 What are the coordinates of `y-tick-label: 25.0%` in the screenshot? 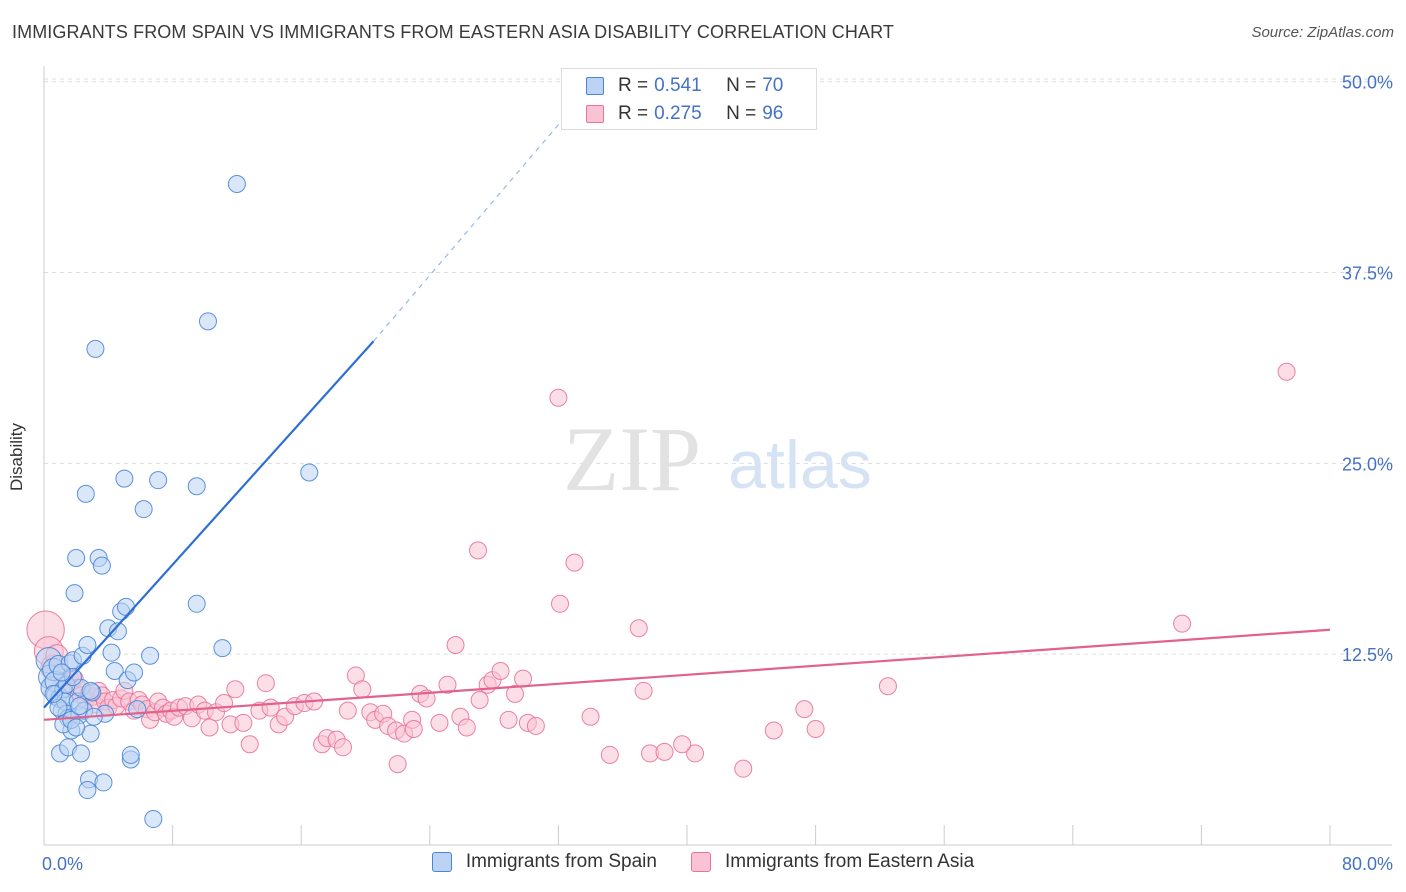 It's located at (1367, 464).